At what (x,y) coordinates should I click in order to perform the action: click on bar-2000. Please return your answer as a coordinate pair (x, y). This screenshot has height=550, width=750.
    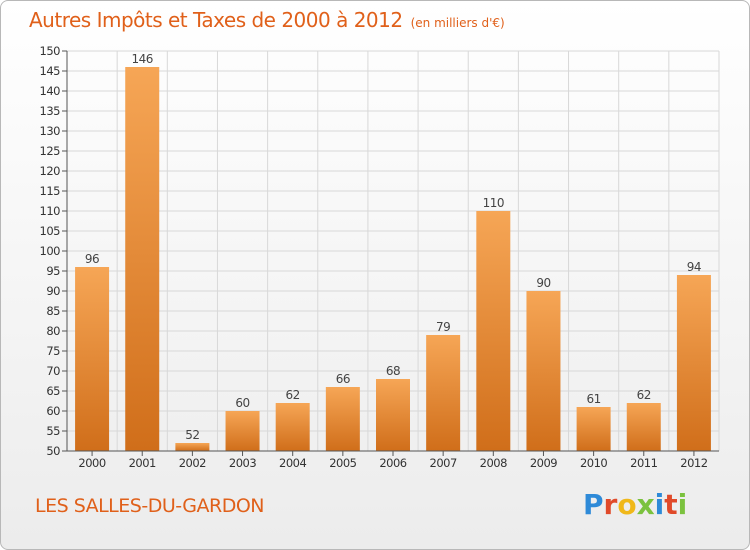
    Looking at the image, I should click on (92, 359).